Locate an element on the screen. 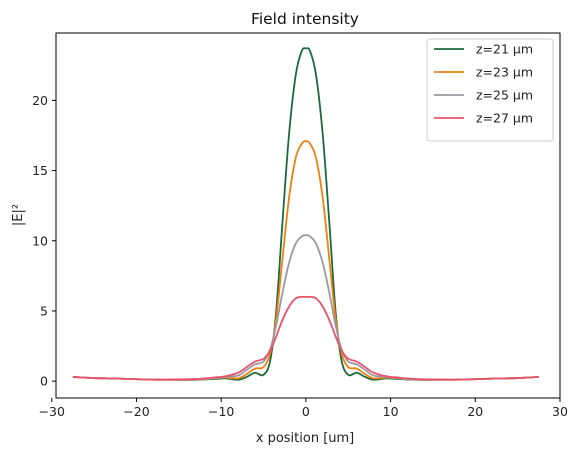  x-axis-label: x position [um] is located at coordinates (305, 438).